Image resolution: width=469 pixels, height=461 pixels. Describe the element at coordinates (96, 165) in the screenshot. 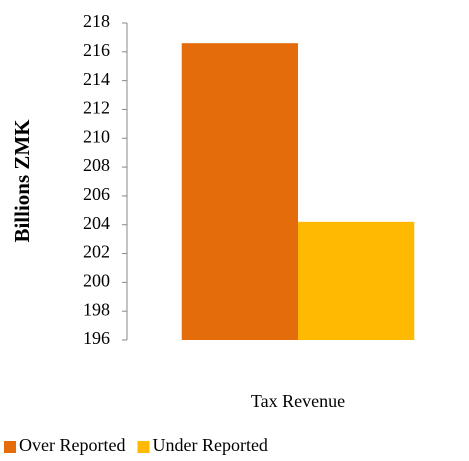

I see `y-tick-label: 208` at that location.